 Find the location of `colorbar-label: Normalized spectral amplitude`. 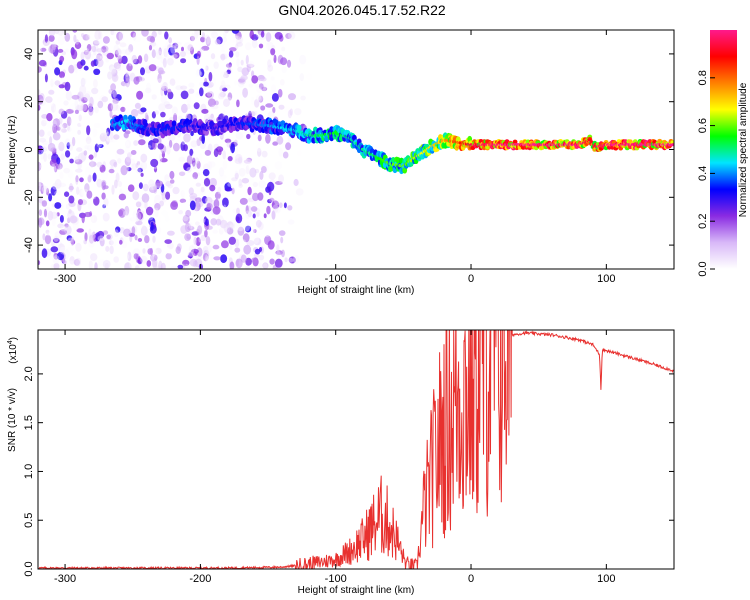

colorbar-label: Normalized spectral amplitude is located at coordinates (743, 149).